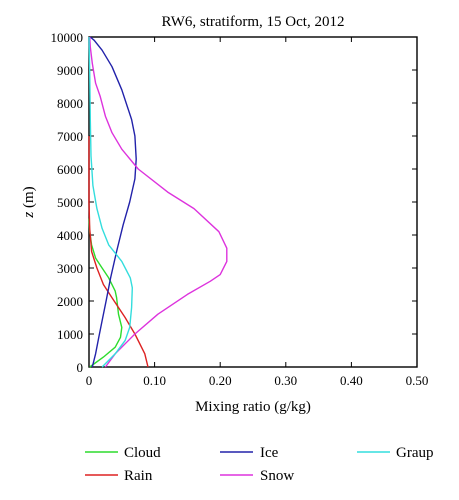 The height and width of the screenshot is (500, 459). Describe the element at coordinates (70, 301) in the screenshot. I see `y-tick-label: 2000` at that location.